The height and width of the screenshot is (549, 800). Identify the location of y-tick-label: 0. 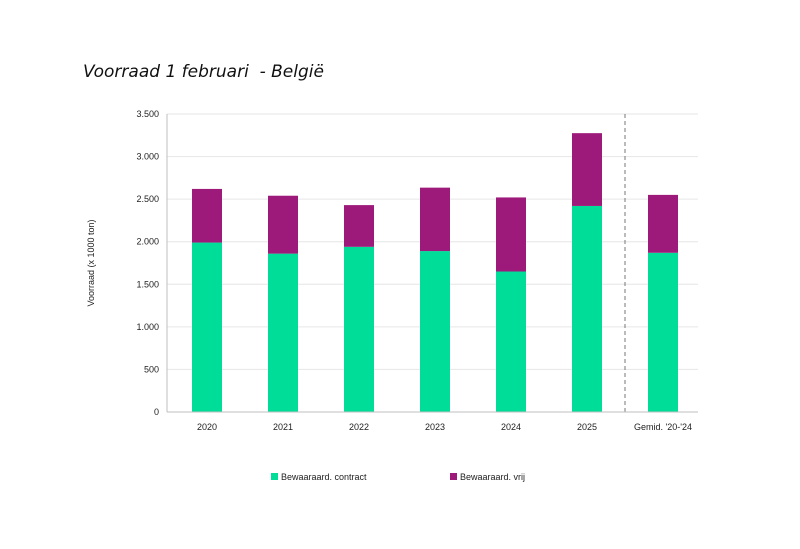
(156, 412).